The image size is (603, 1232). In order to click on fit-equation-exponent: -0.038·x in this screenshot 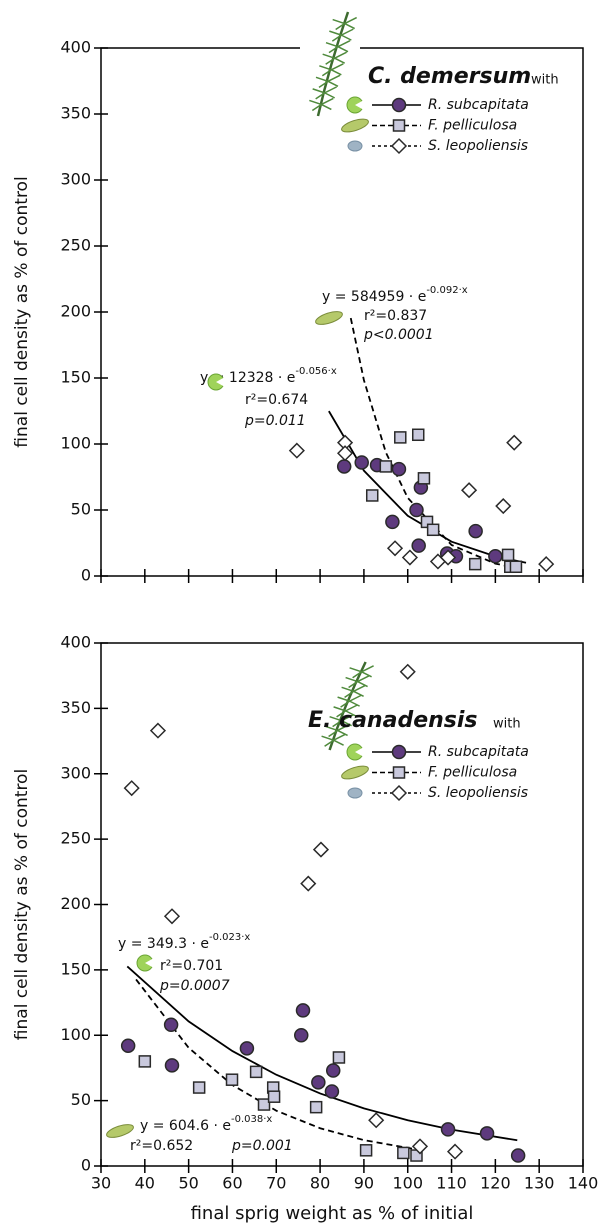, I will do `click(251, 1119)`.